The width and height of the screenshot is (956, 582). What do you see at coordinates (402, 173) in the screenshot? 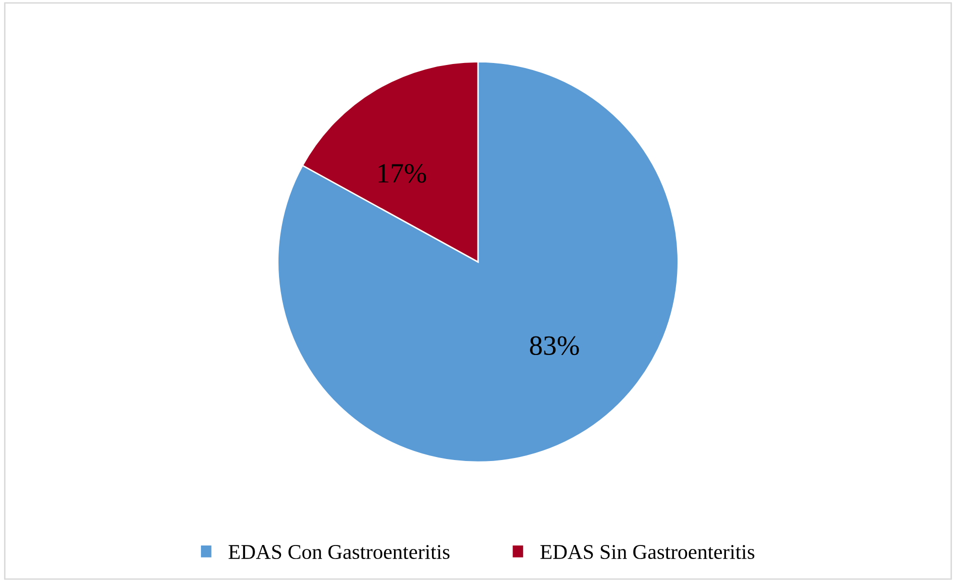
I see `data-label: 17%` at bounding box center [402, 173].